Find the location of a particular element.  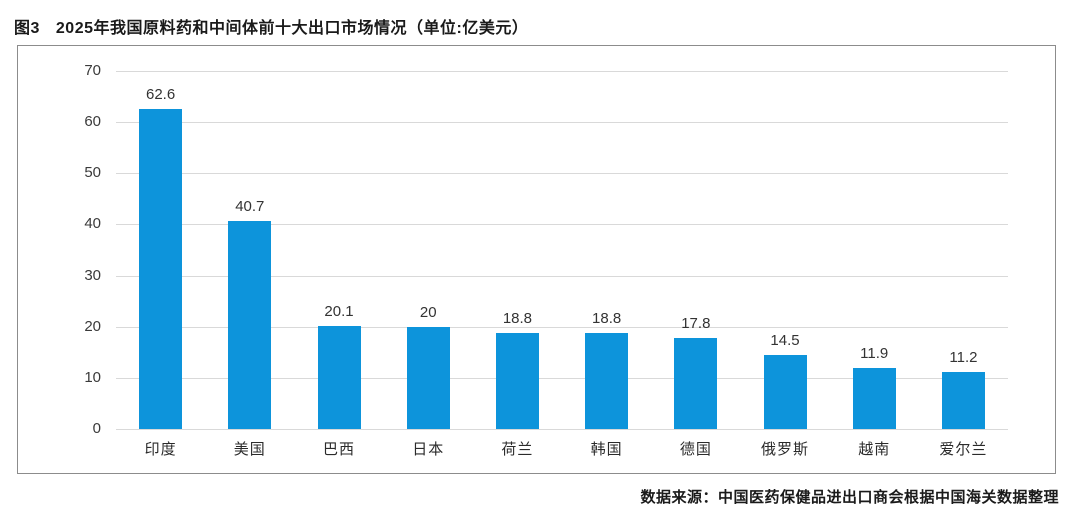

y-tick-label-20: 20 is located at coordinates (92, 326).